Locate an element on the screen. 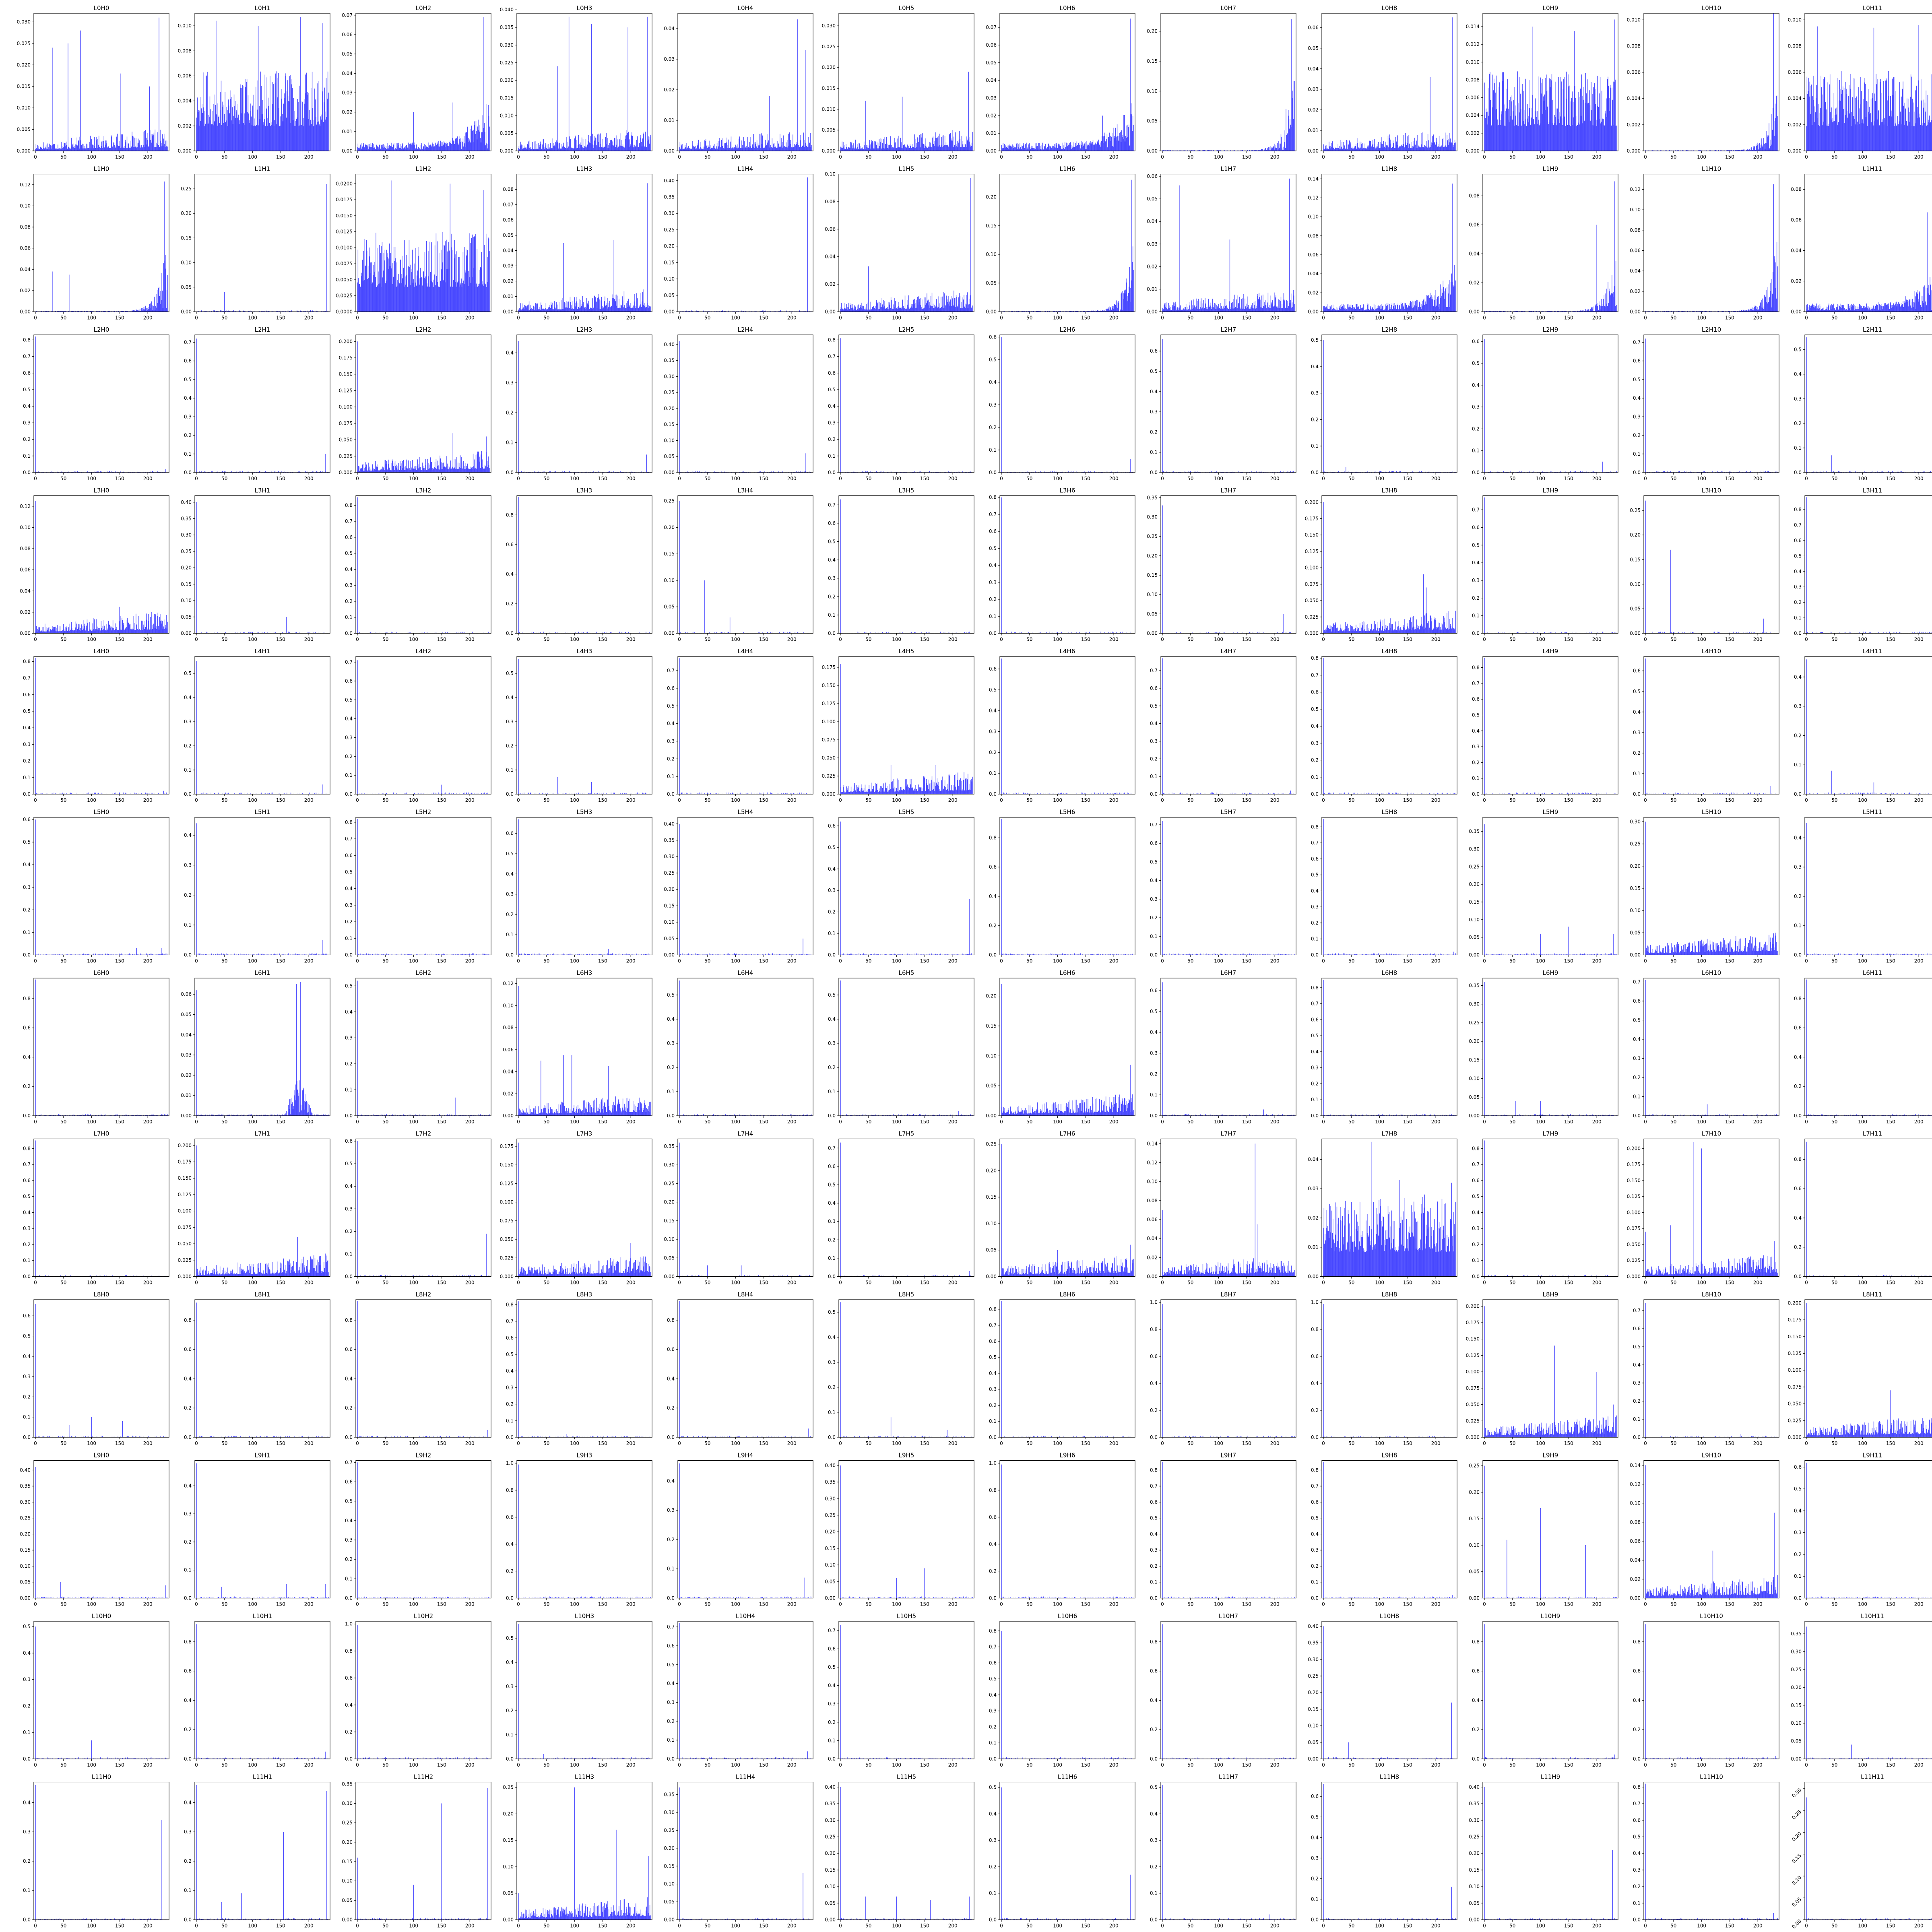  y-tick-label: 0.030 is located at coordinates (829, 26).